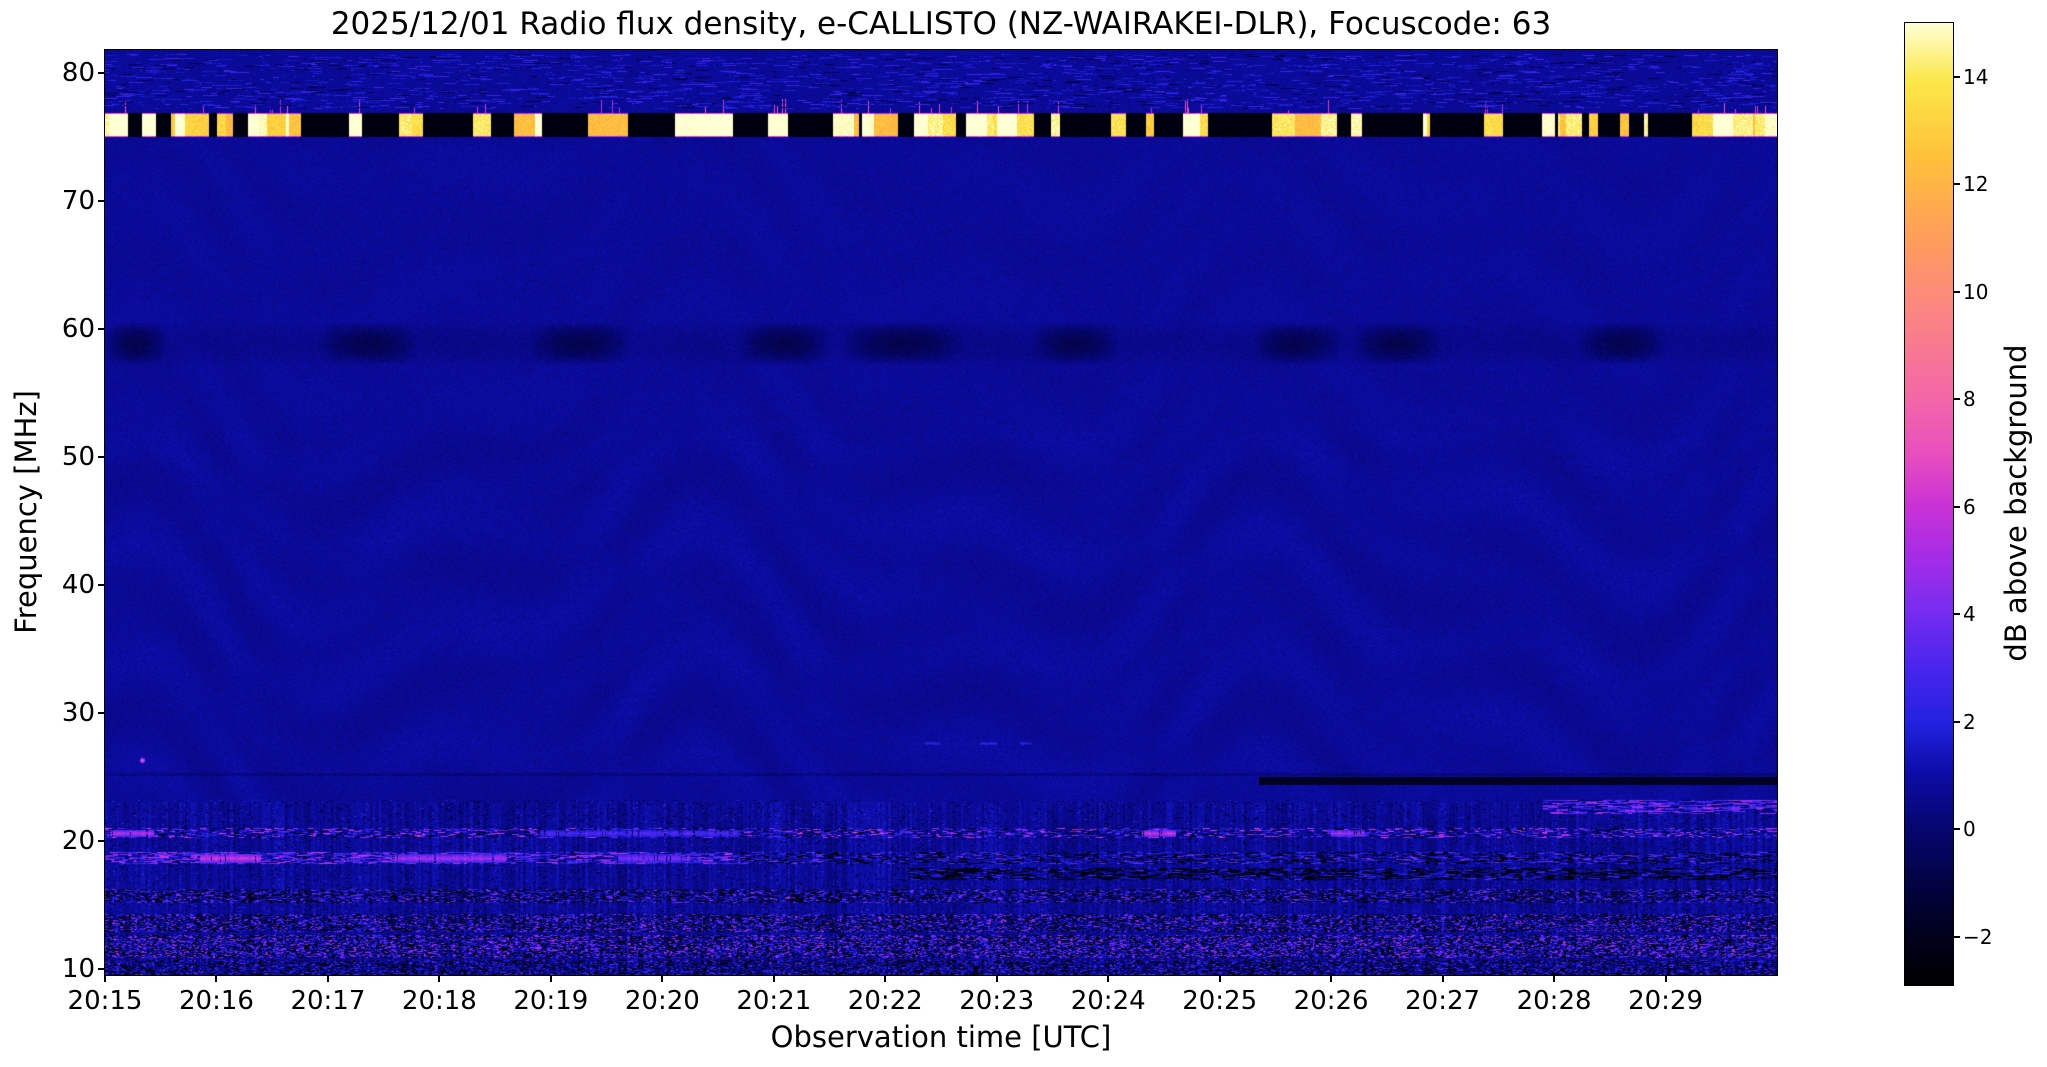  I want to click on x-tick-label: 20:15, so click(105, 1001).